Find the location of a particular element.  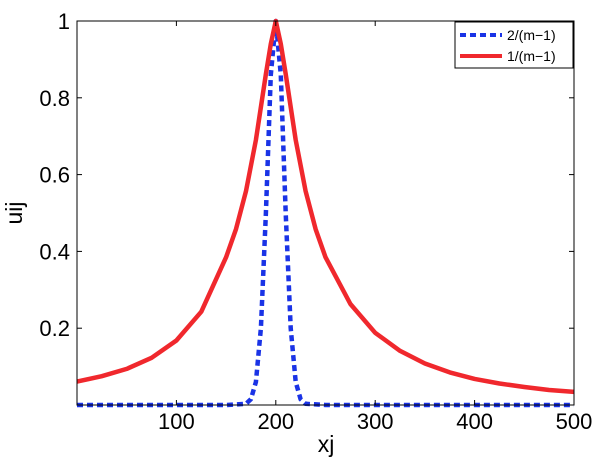

y-tick-label: 1 is located at coordinates (64, 21).